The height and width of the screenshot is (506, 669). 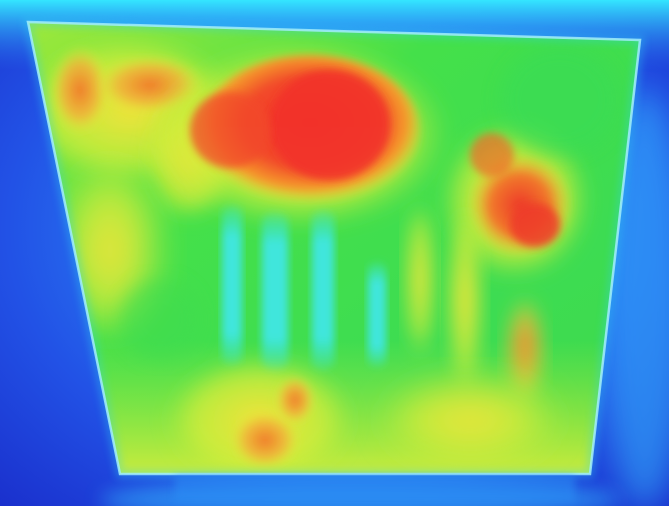 What do you see at coordinates (470, 420) in the screenshot?
I see `warm-region-bottom-right` at bounding box center [470, 420].